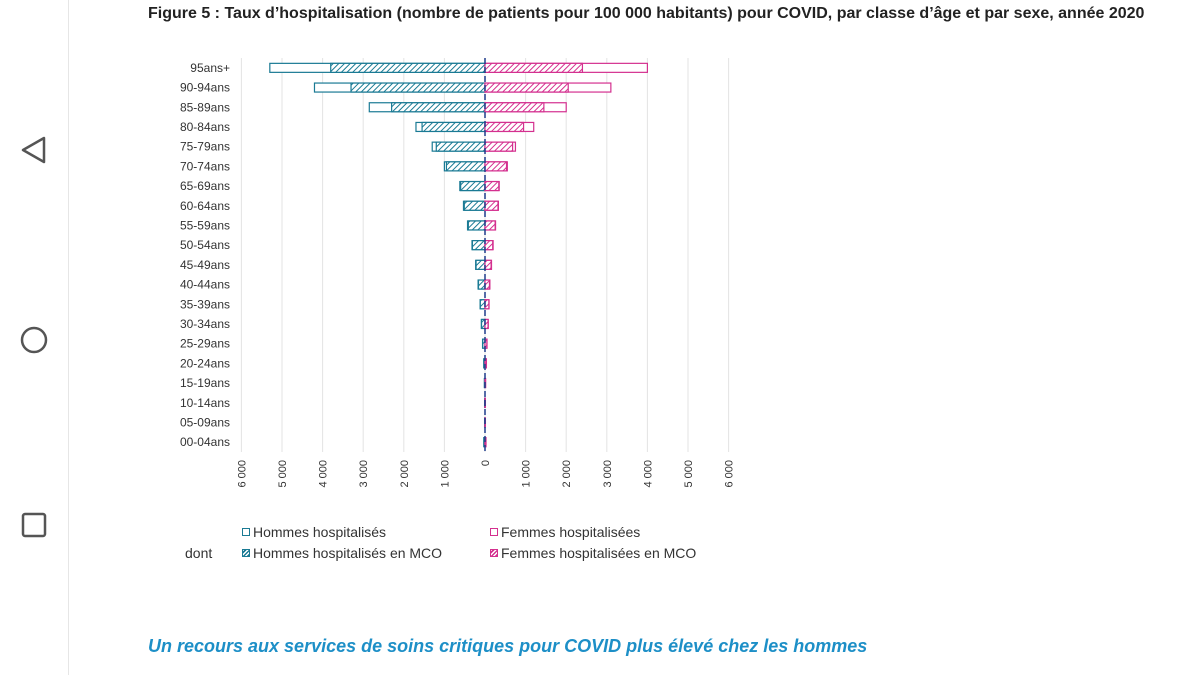 This screenshot has height=675, width=1200. I want to click on legend-hommes: Hommes hospitalisés, so click(314, 532).